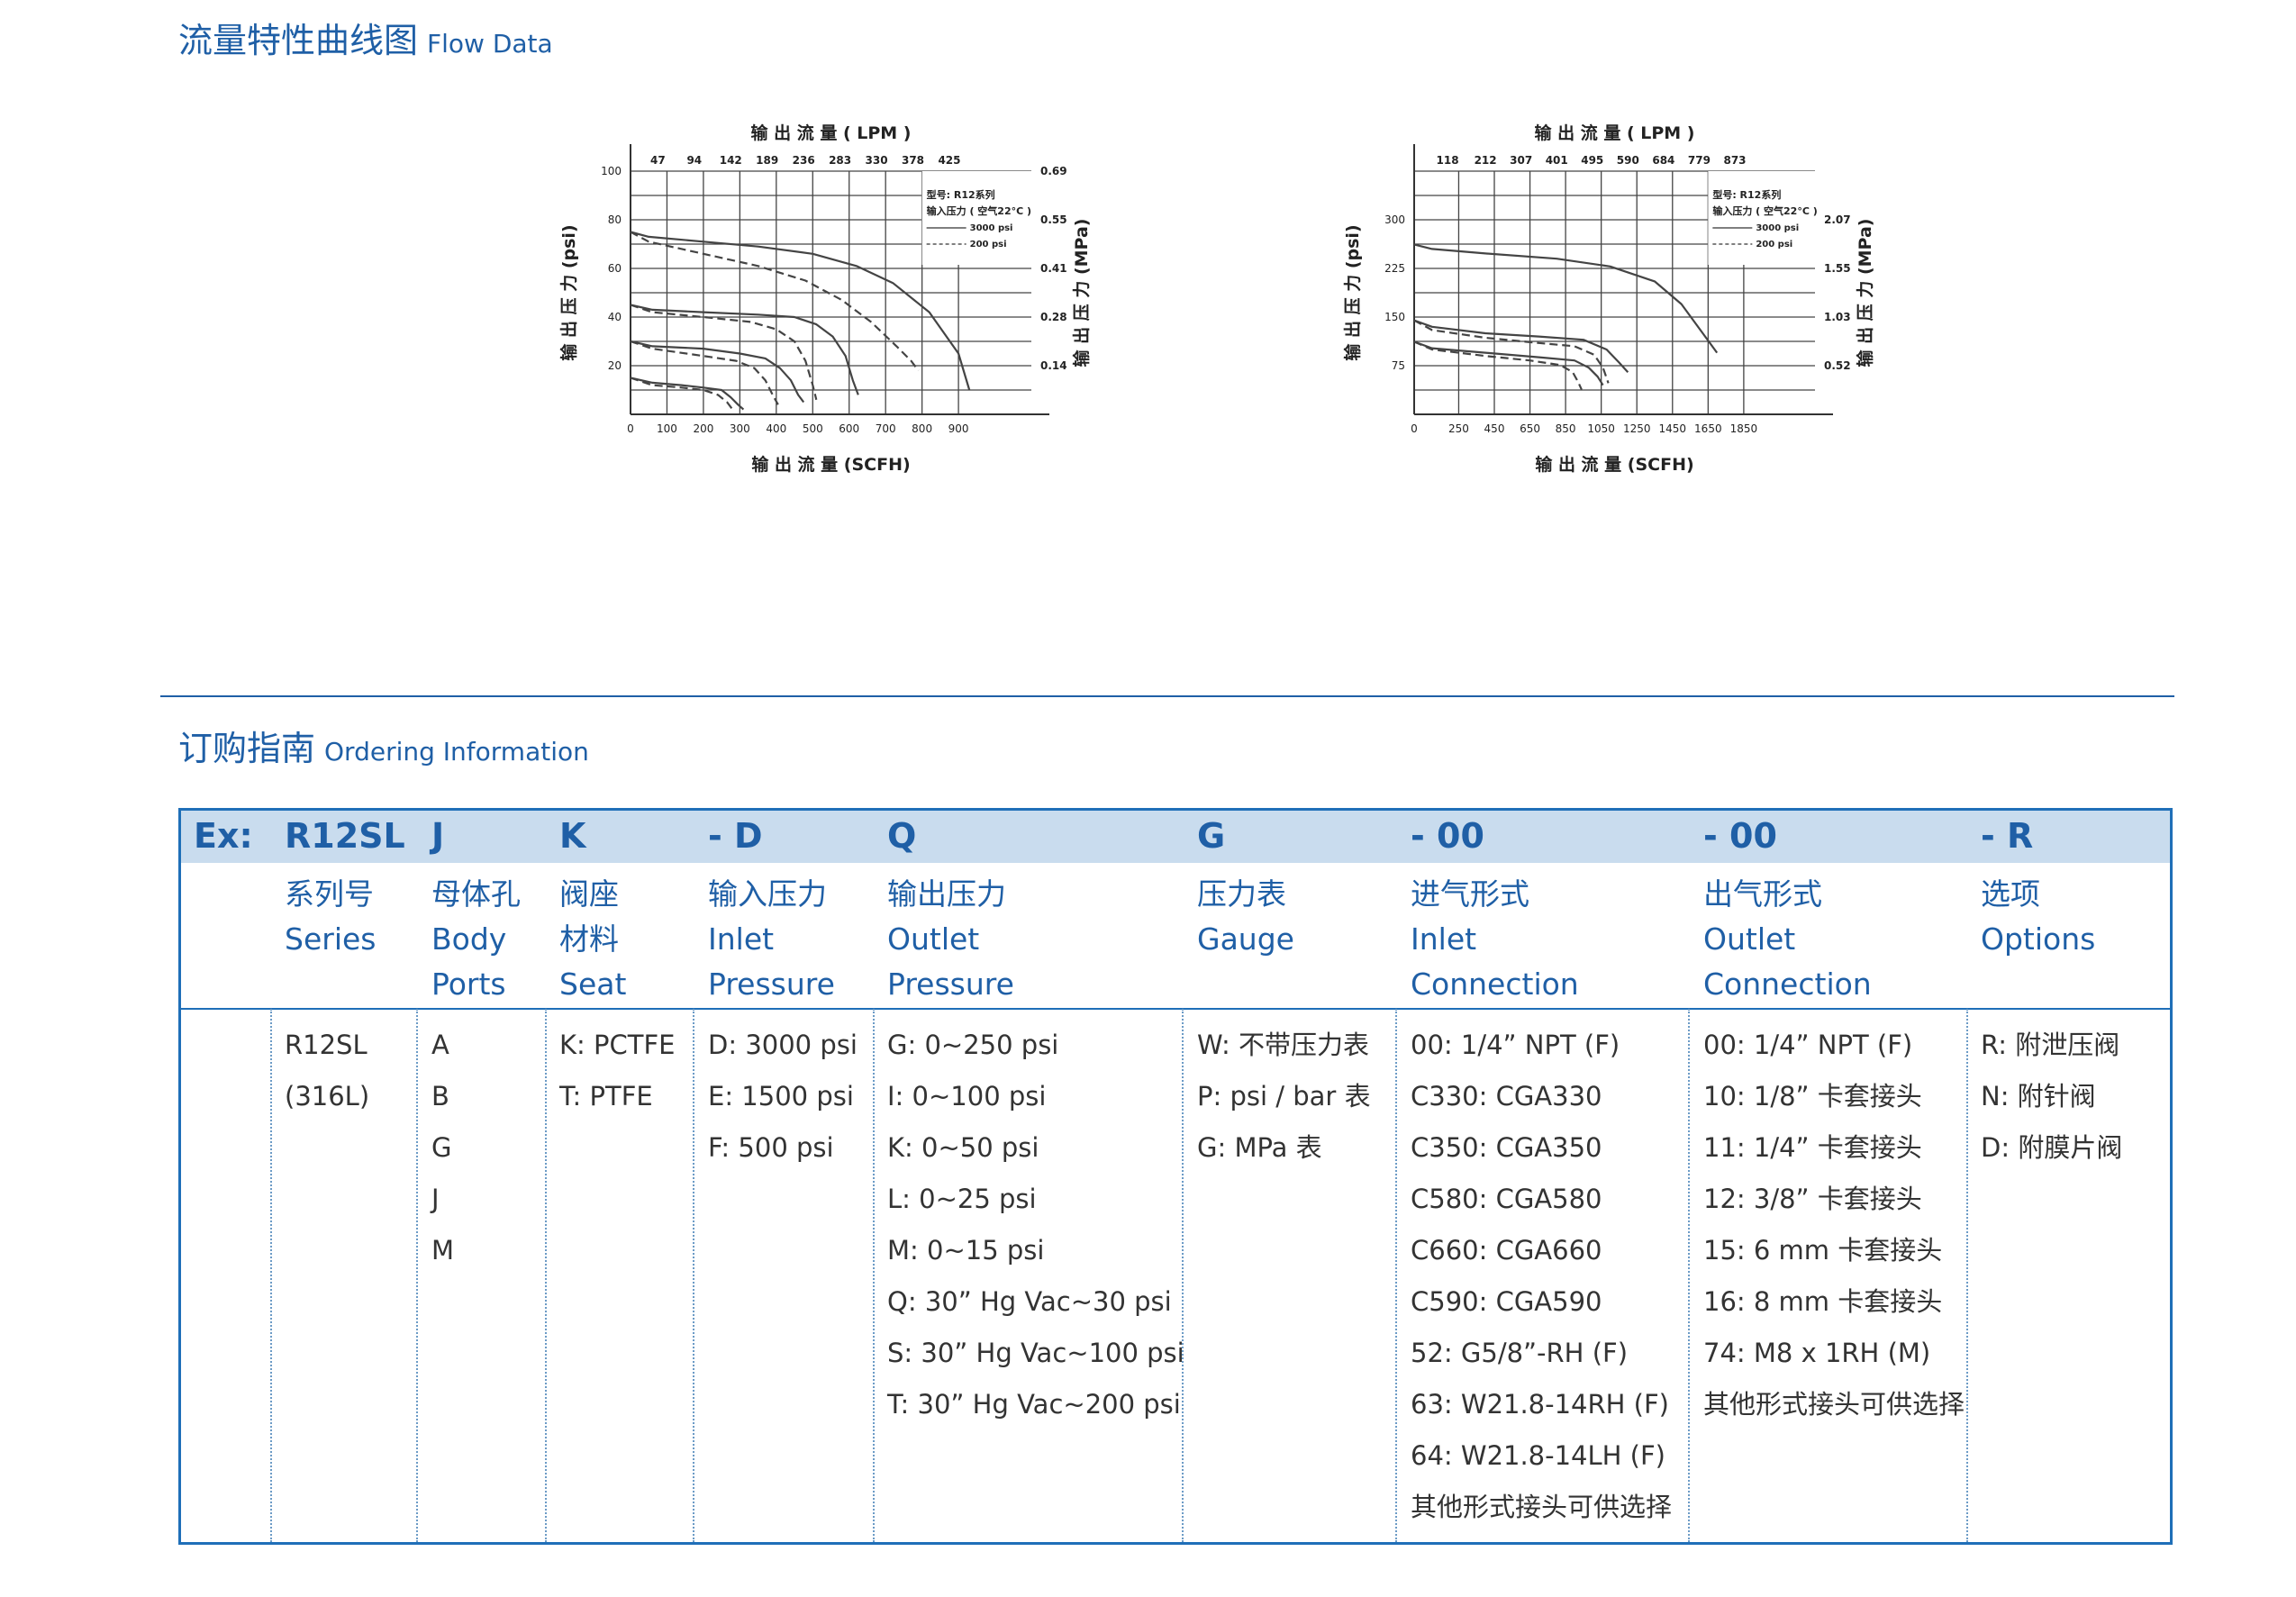 The width and height of the screenshot is (2296, 1597). I want to click on option-item: A, so click(440, 1045).